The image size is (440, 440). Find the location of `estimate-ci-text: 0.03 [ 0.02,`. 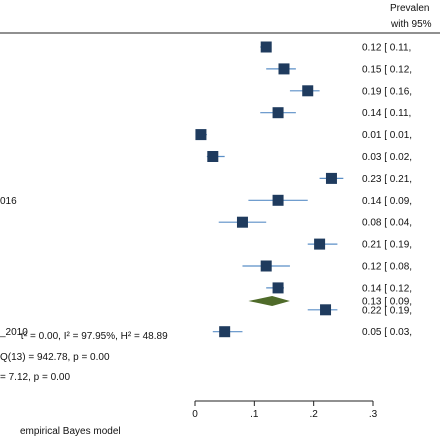

estimate-ci-text: 0.03 [ 0.02, is located at coordinates (387, 157).